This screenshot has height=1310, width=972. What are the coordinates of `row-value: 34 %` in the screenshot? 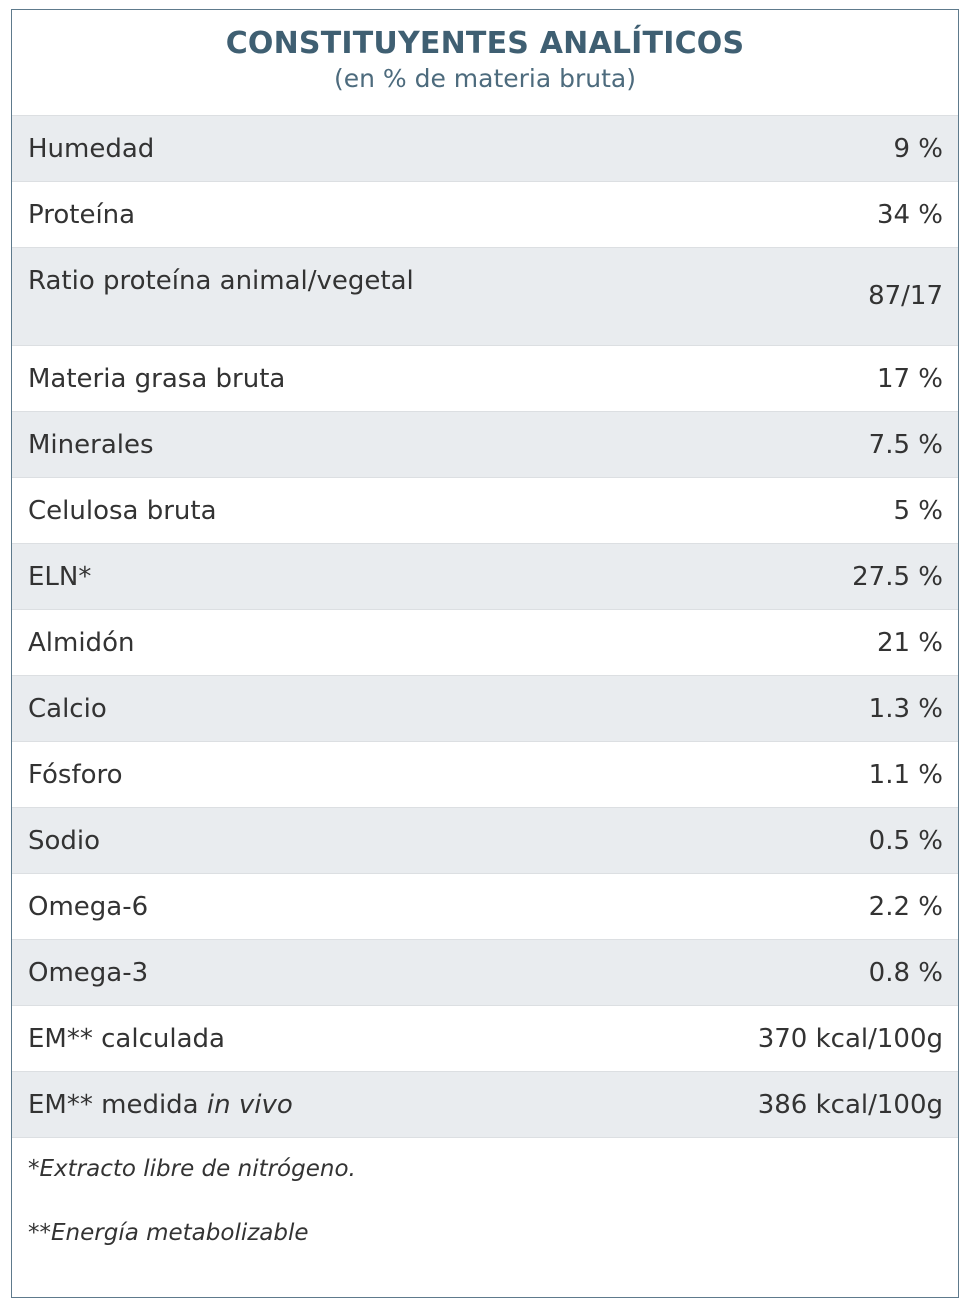 It's located at (909, 214).